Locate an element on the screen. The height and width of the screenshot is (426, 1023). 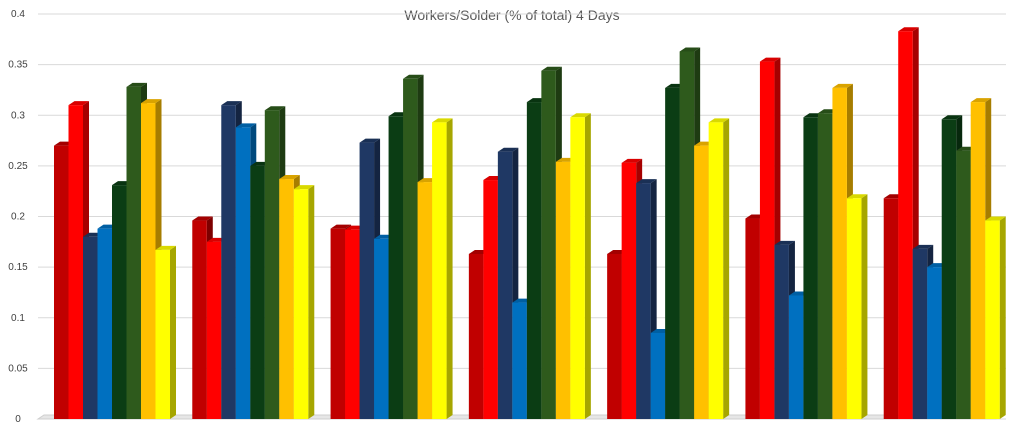
y-tick-label: 0.2 is located at coordinates (18, 217).